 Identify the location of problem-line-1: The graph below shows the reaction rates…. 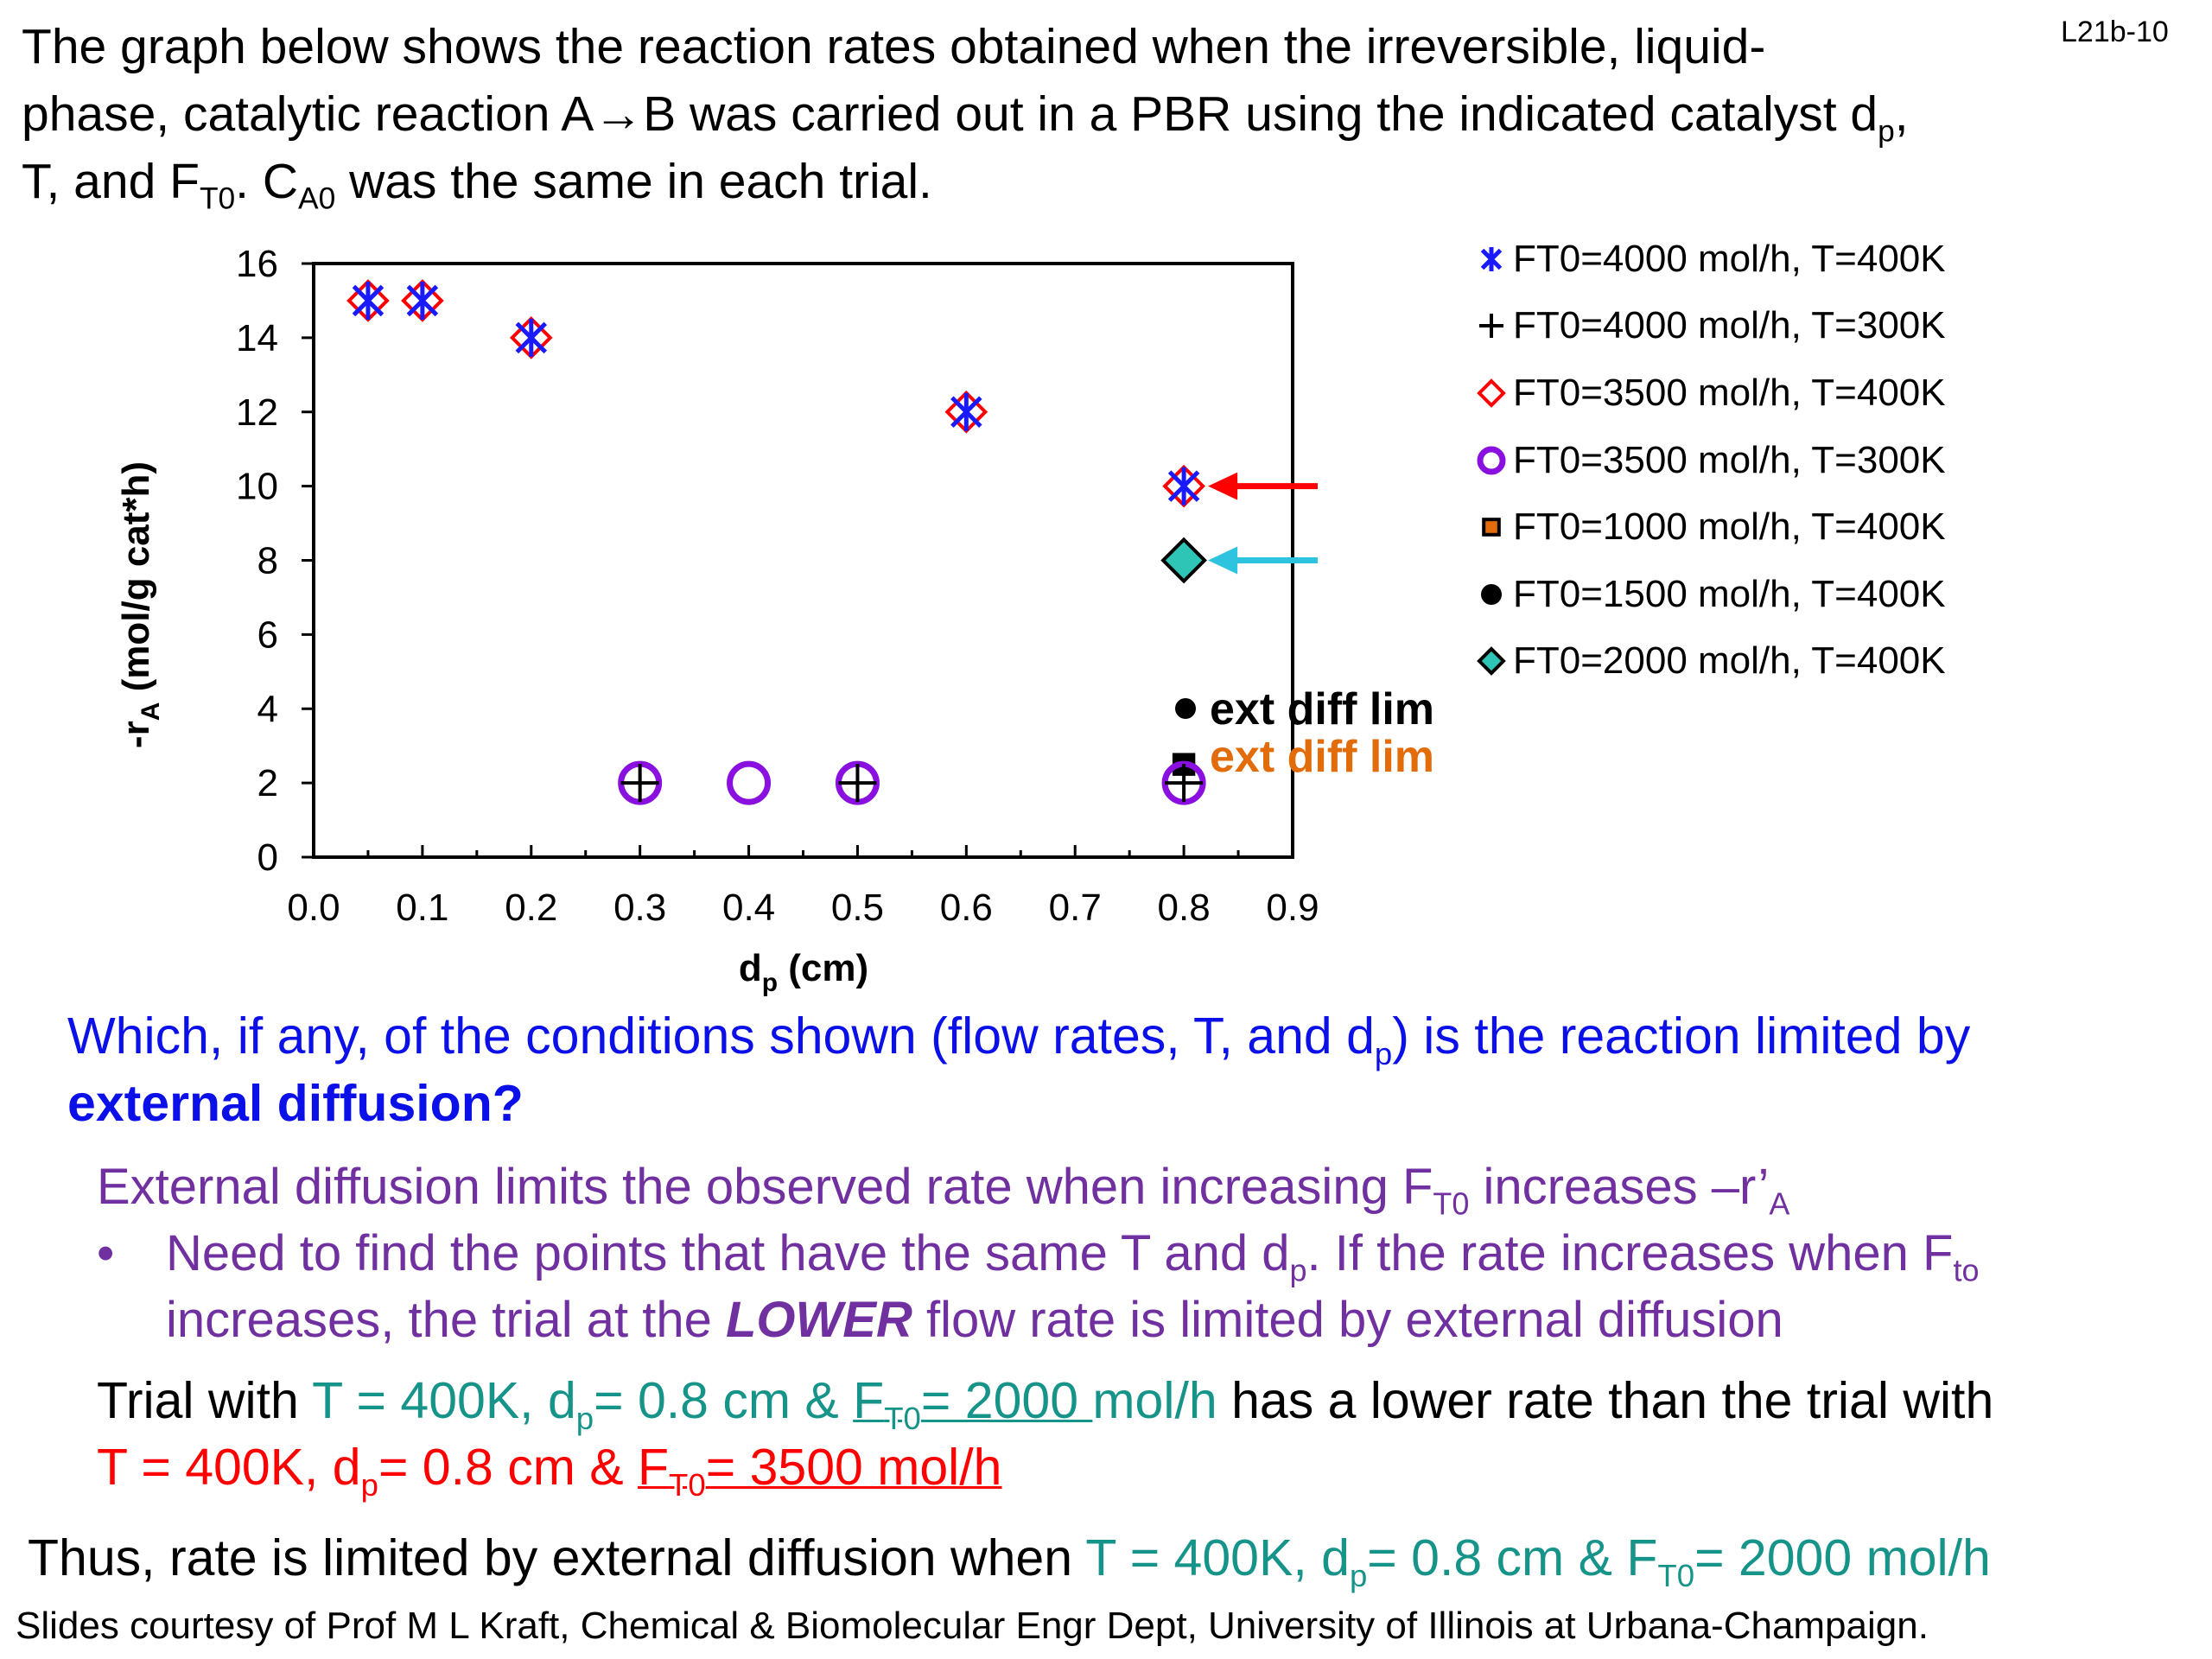
(894, 46).